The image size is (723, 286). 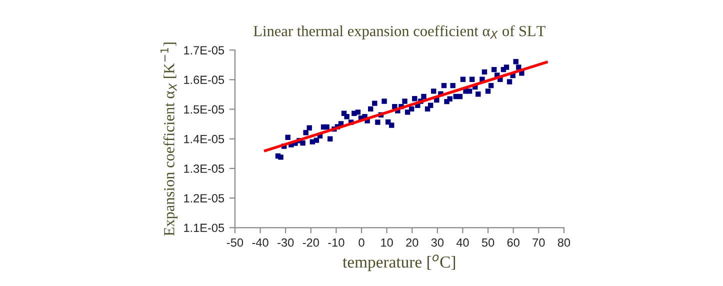 I want to click on x-tick-label: -50, so click(x=235, y=242).